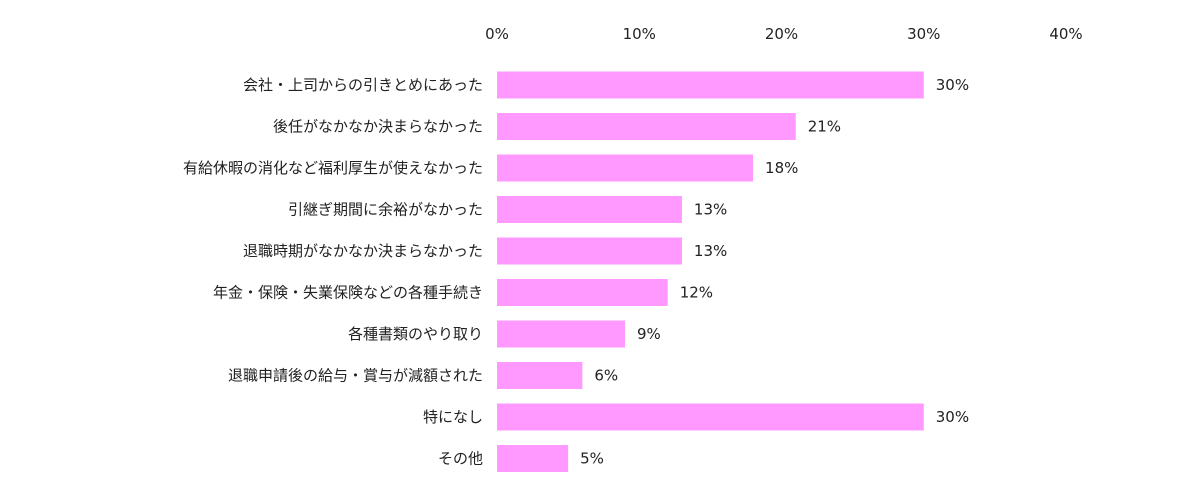  Describe the element at coordinates (453, 417) in the screenshot. I see `category-label: 特になし` at that location.